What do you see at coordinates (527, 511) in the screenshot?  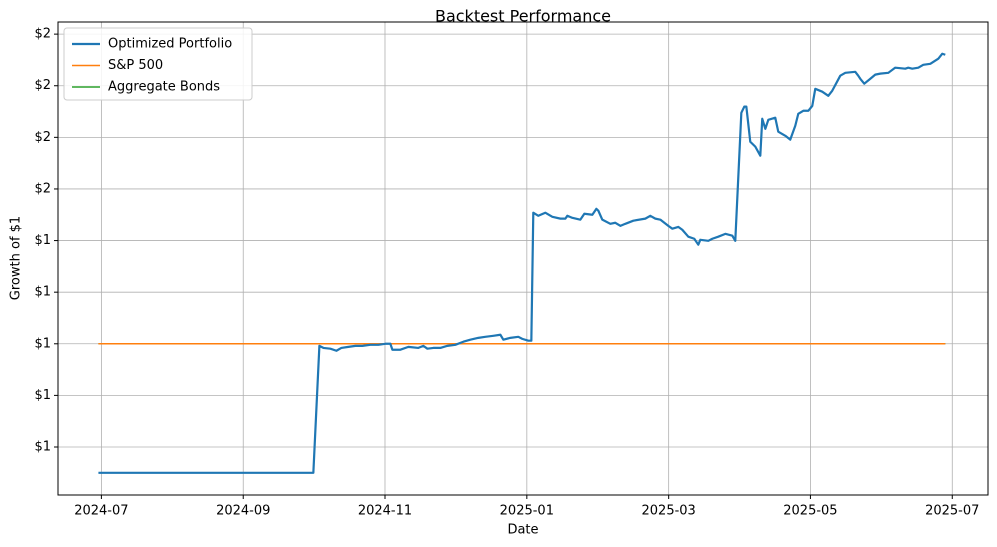 I see `x-tick-label: 2025-01` at bounding box center [527, 511].